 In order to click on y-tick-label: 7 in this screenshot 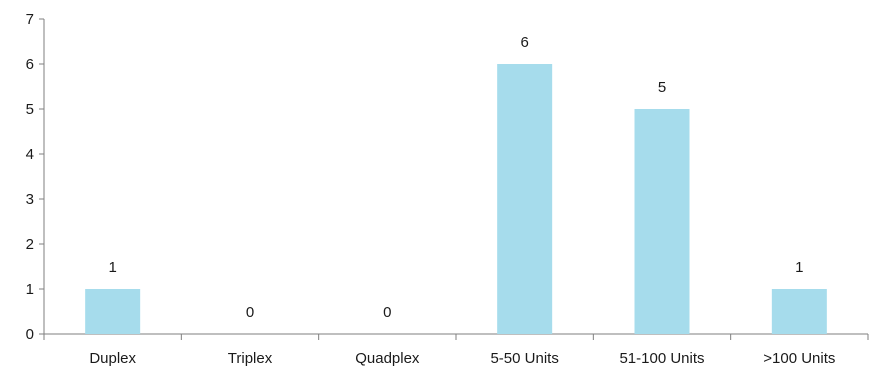, I will do `click(30, 19)`.